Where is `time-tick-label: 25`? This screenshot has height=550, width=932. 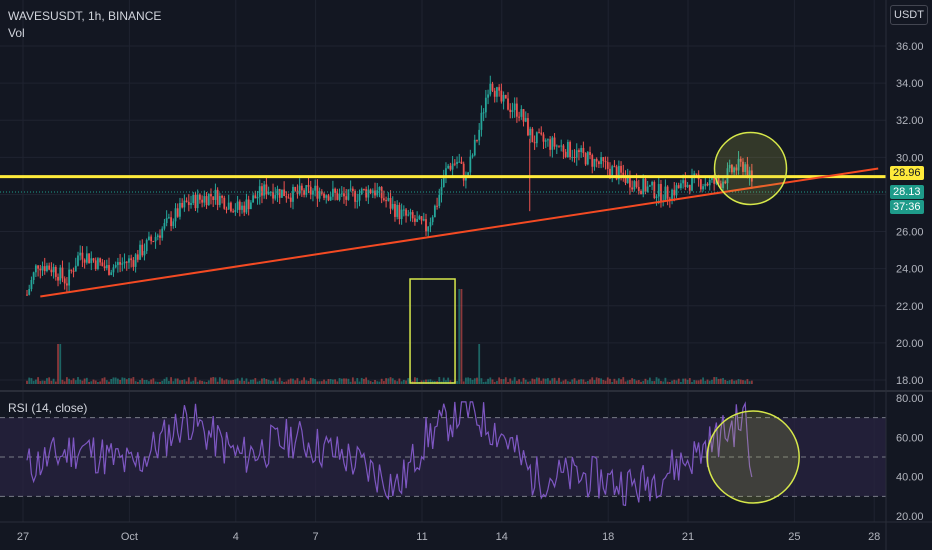 time-tick-label: 25 is located at coordinates (794, 537).